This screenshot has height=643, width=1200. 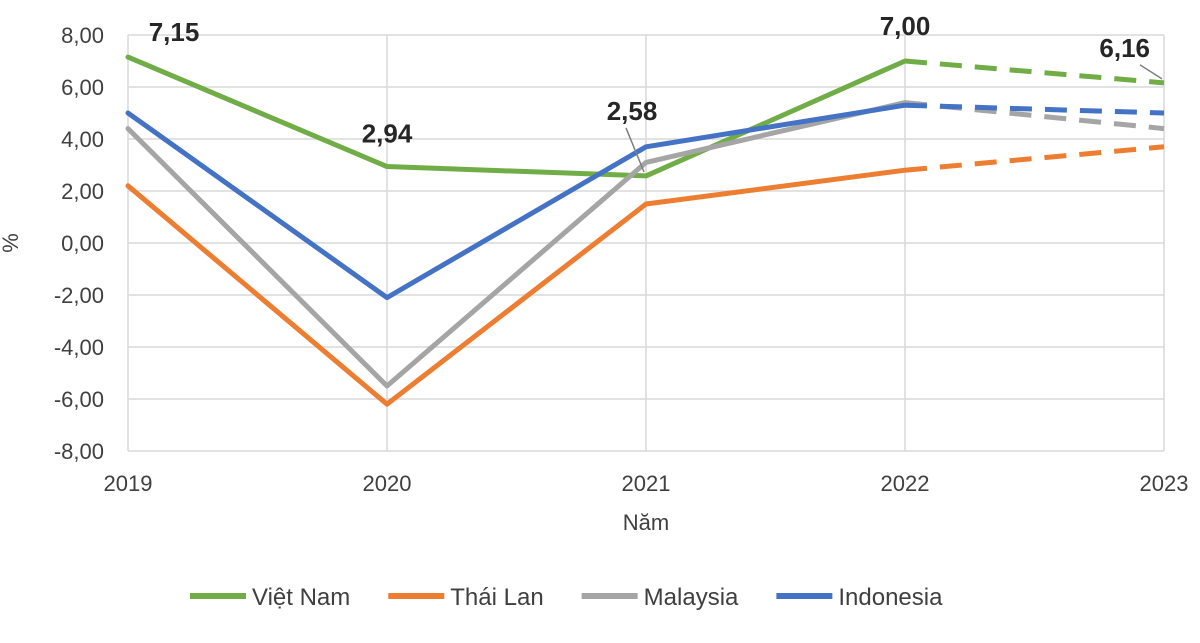 I want to click on x-tick-label: 2019, so click(x=128, y=483).